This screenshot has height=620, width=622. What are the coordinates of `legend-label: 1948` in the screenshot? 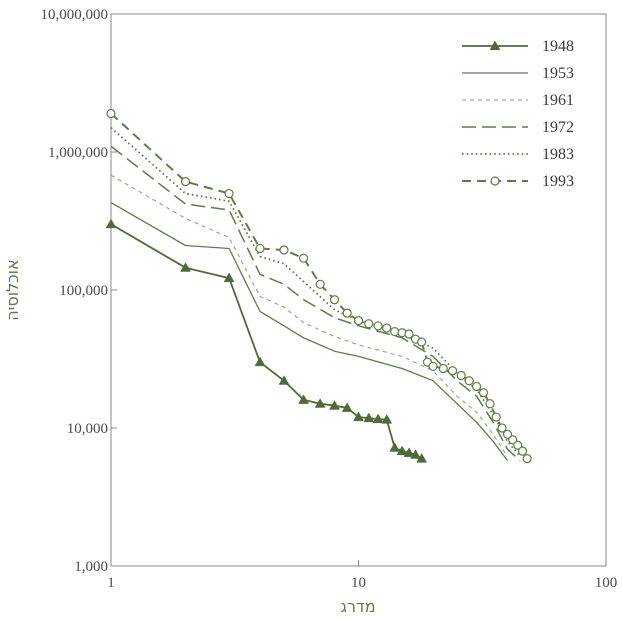 It's located at (558, 46).